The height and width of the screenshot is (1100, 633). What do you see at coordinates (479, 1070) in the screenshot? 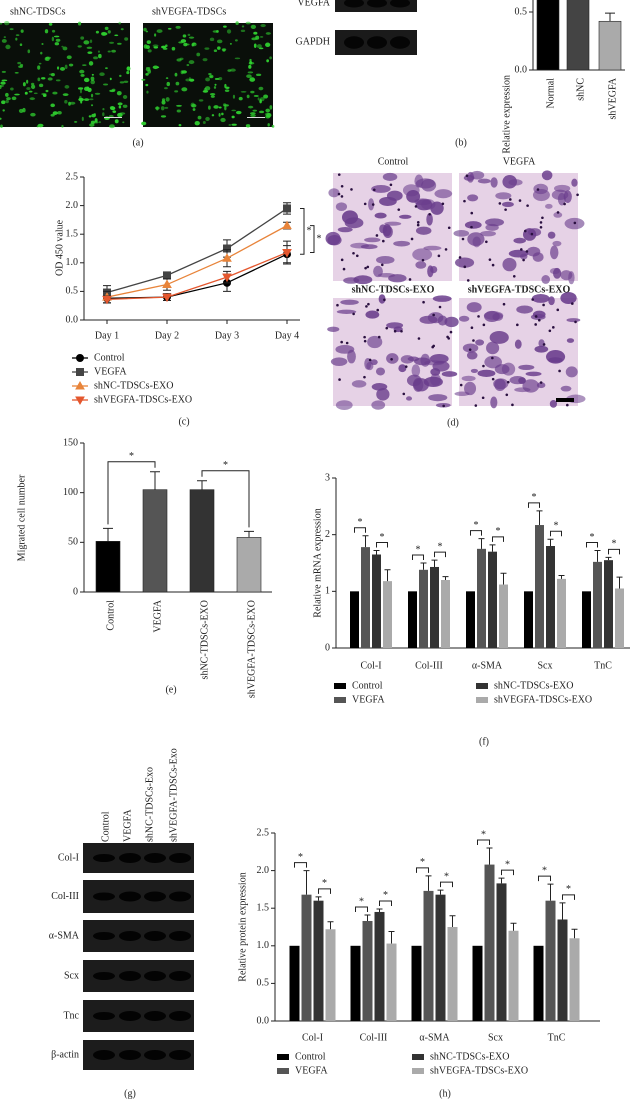
I see `legend-label: shVEGFA-TDSCs-EXO` at bounding box center [479, 1070].